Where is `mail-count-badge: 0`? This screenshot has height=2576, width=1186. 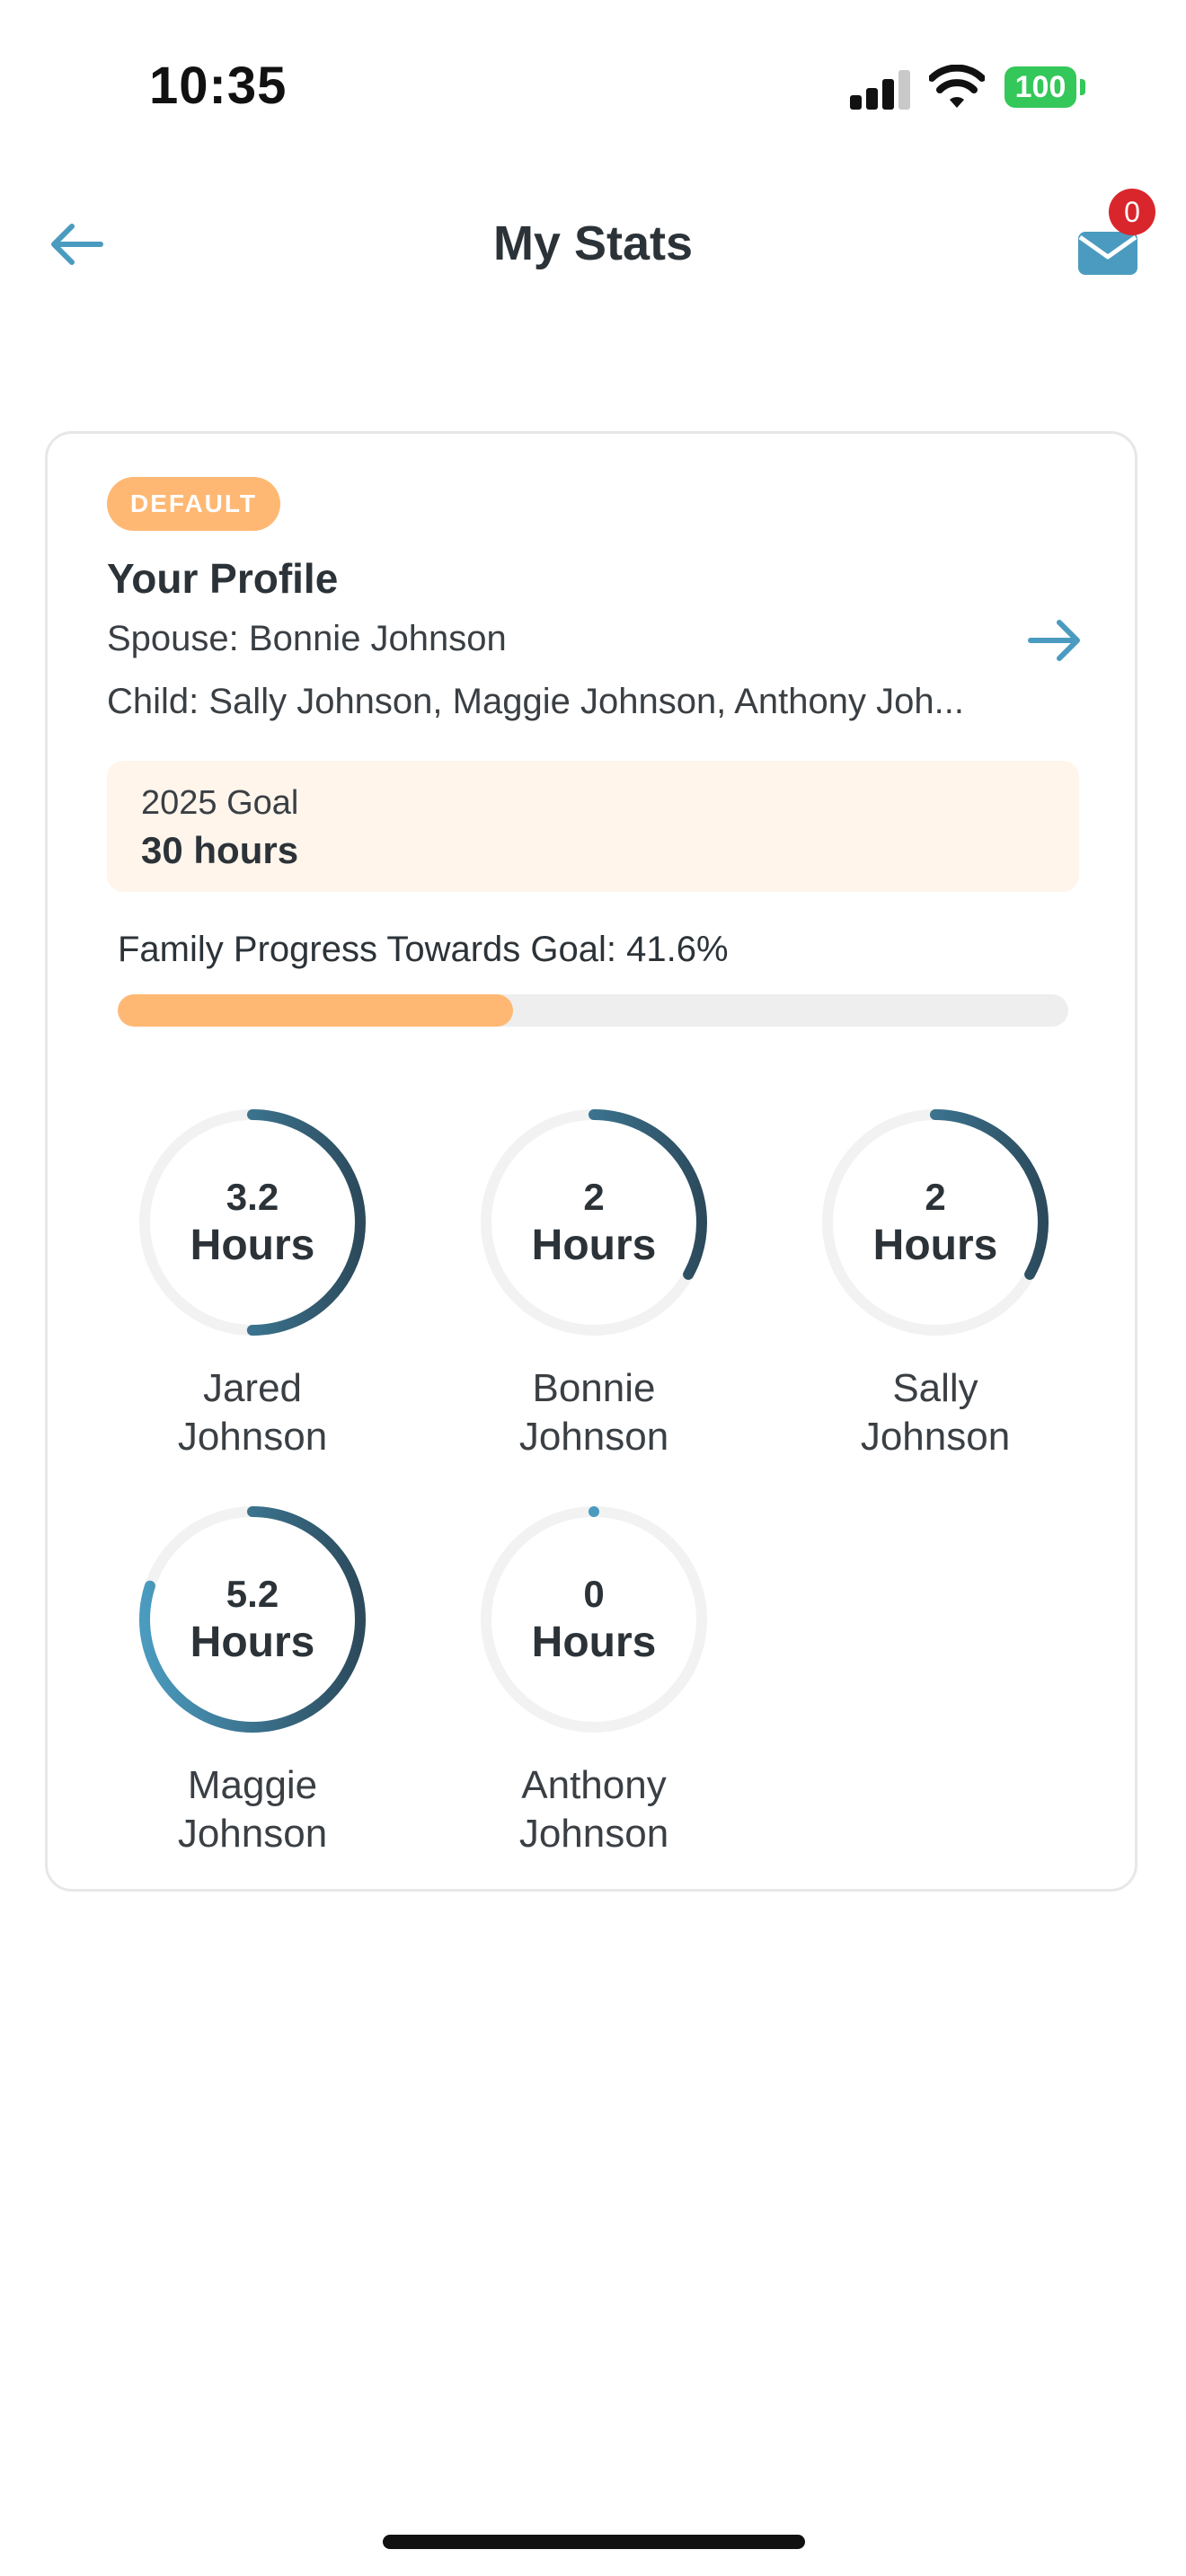
mail-count-badge: 0 is located at coordinates (1132, 212).